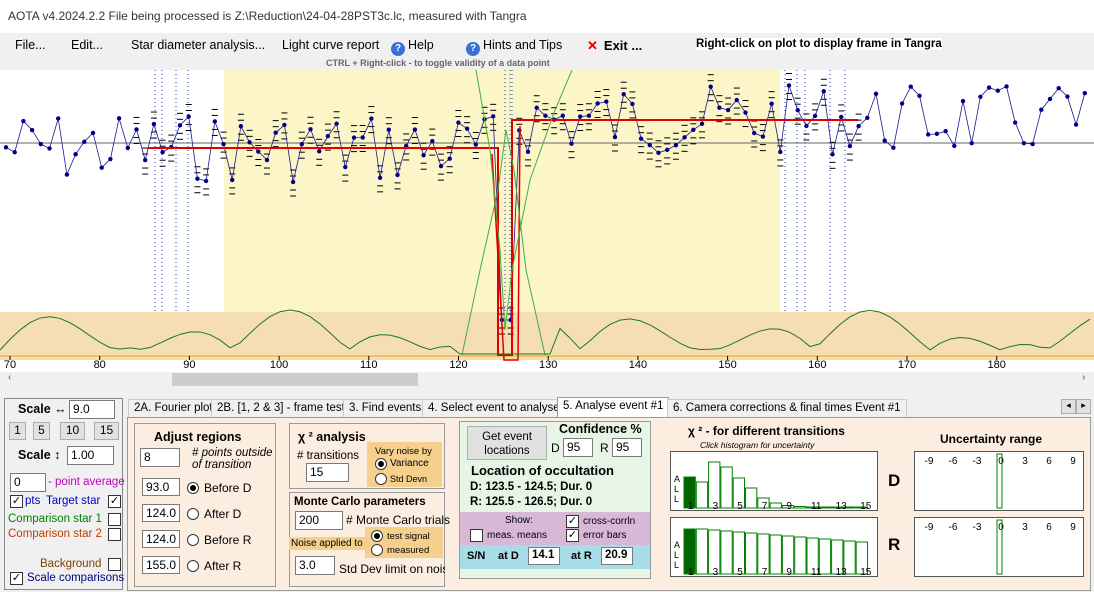 This screenshot has width=1094, height=592. Describe the element at coordinates (774, 481) in the screenshot. I see `histogram-d: A L L 1 3 5 7 9 11 13 15` at that location.